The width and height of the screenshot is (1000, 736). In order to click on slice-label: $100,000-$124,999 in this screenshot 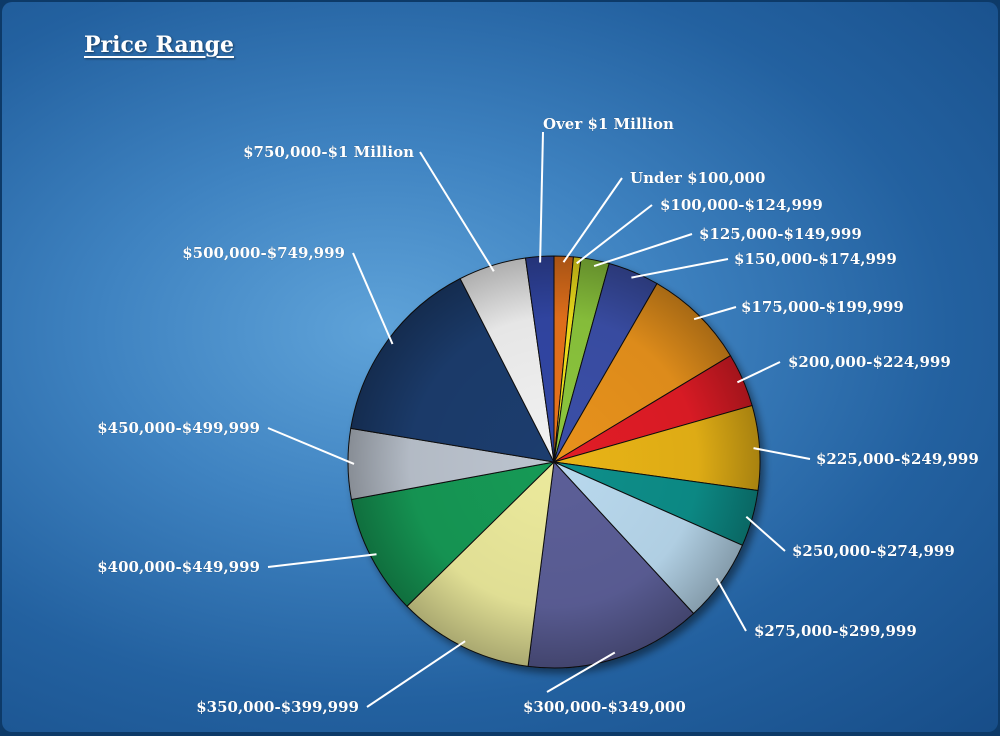, I will do `click(741, 205)`.